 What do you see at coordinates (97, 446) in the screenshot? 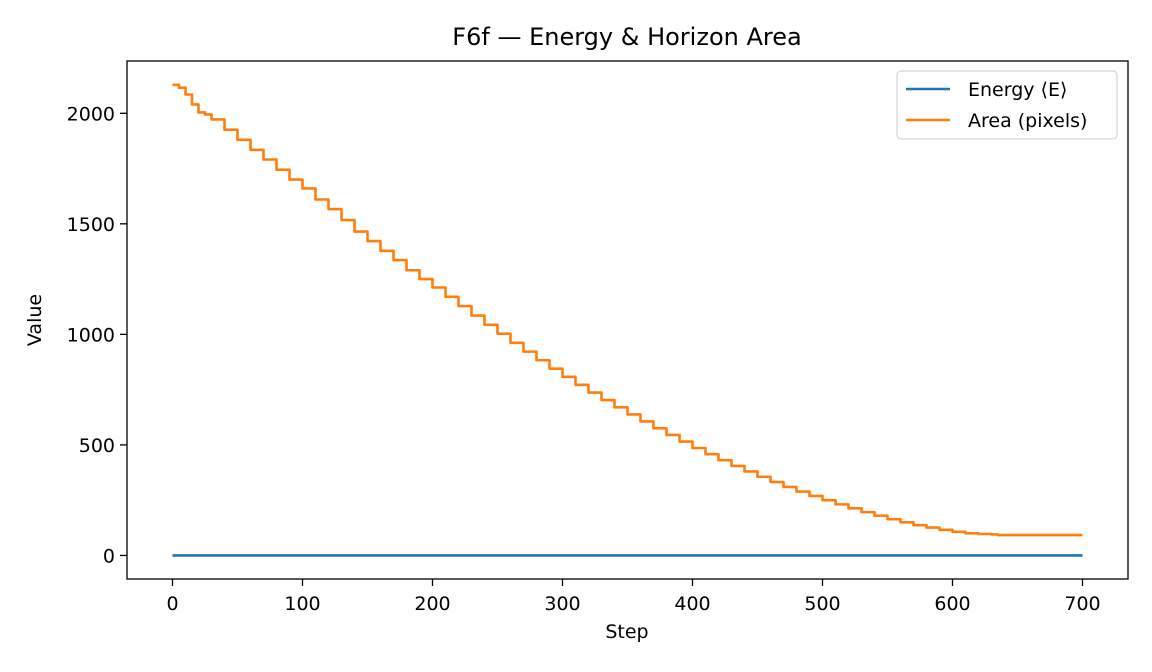
I see `y-tick-label: 500` at bounding box center [97, 446].